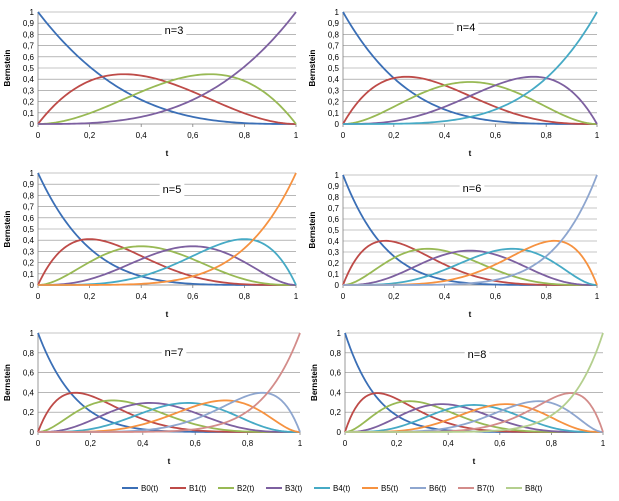 This screenshot has width=619, height=501. I want to click on panel-label: n=3, so click(174, 31).